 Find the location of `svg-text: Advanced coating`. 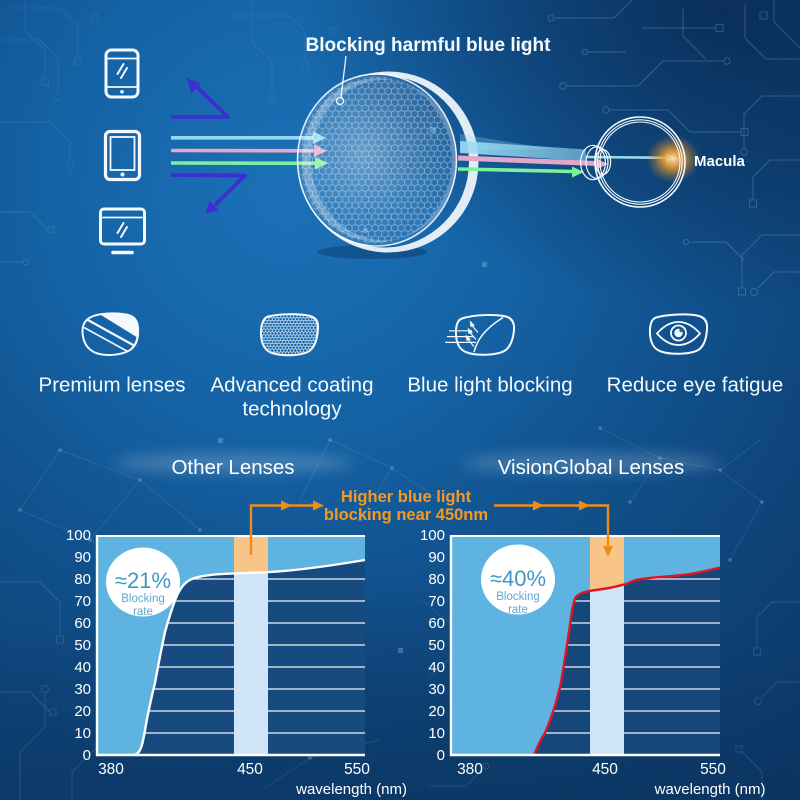

svg-text: Advanced coating is located at coordinates (292, 385).